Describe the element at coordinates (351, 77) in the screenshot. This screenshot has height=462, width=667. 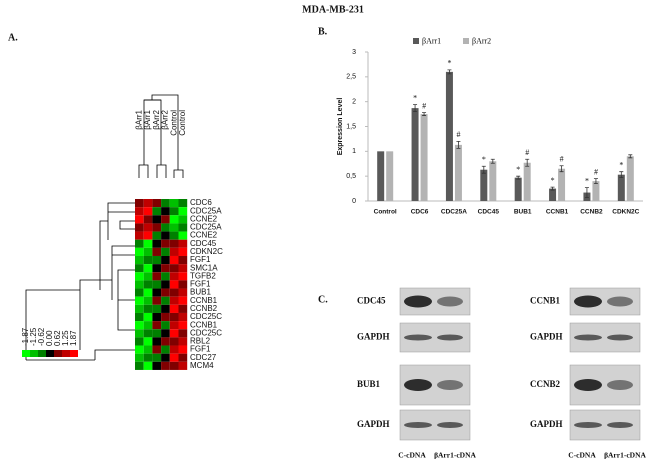
I see `y-tick-label: 2,5` at that location.